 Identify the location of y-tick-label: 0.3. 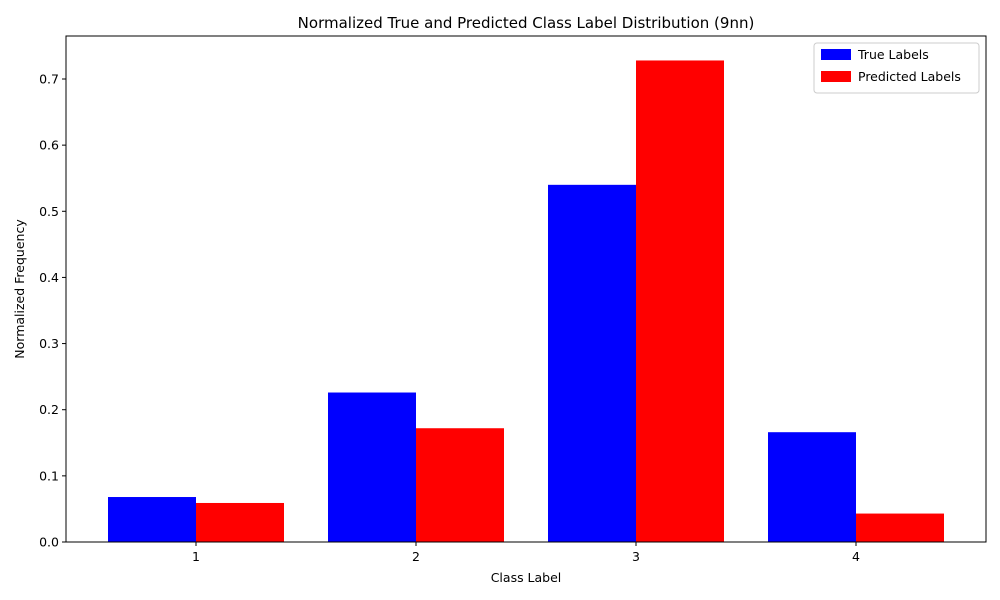
(49, 343).